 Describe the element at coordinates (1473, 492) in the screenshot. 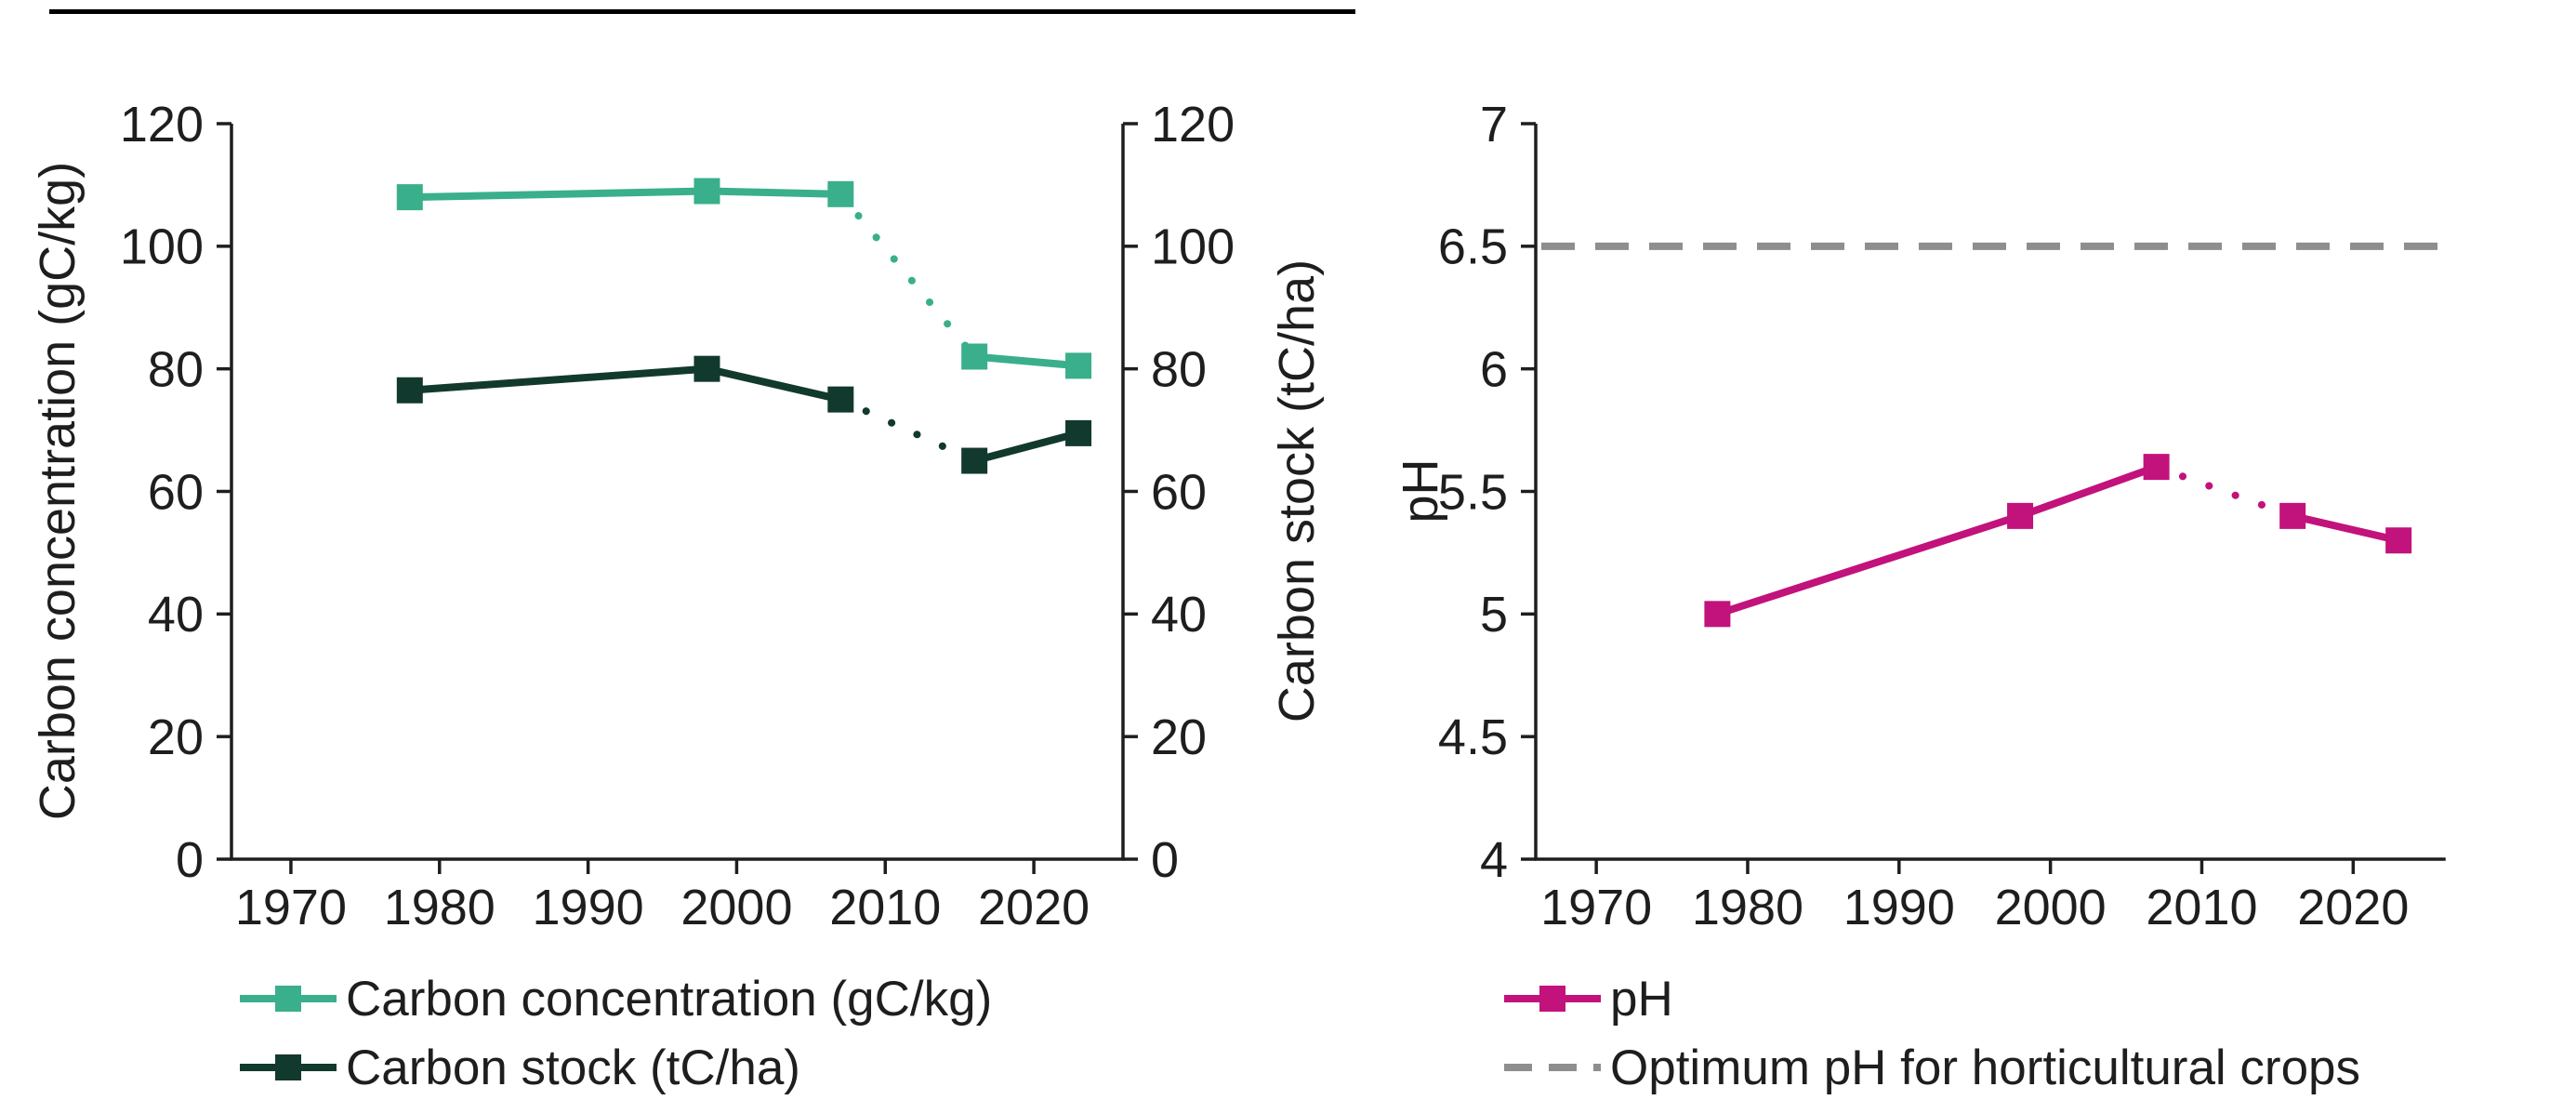

I see `y-tick-label: 5.5` at that location.